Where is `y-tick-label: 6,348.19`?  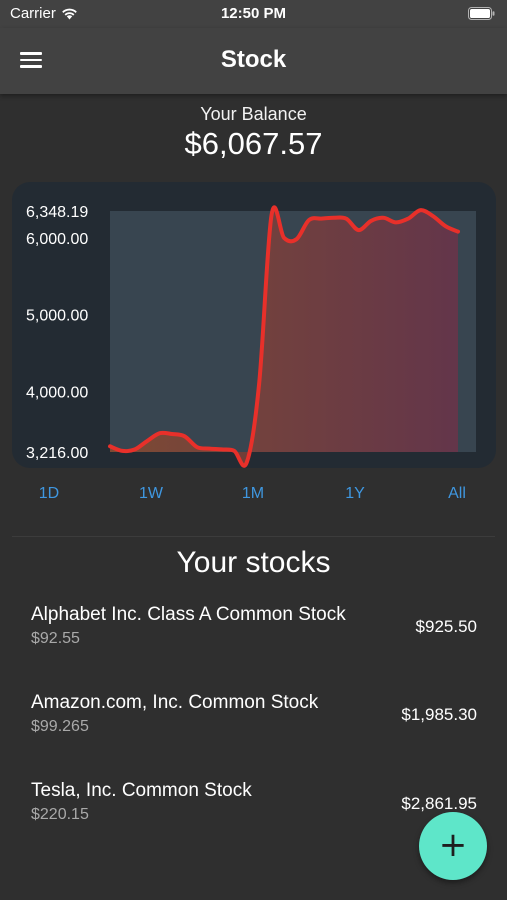
y-tick-label: 6,348.19 is located at coordinates (57, 212).